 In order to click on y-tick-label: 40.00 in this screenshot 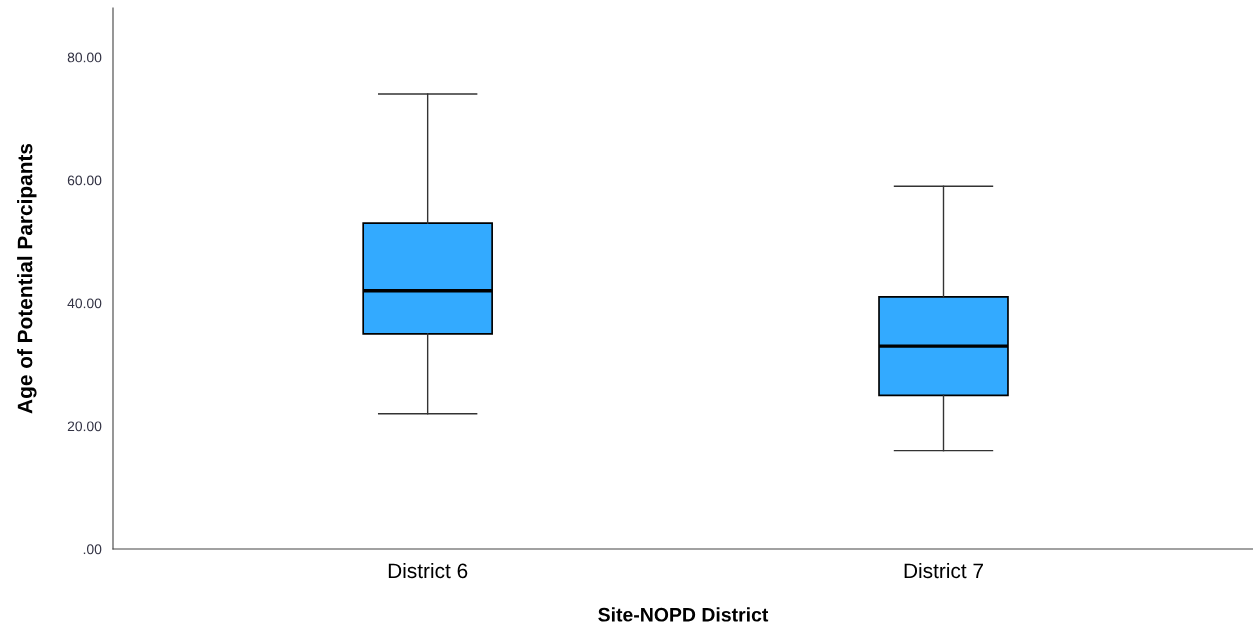, I will do `click(84, 303)`.